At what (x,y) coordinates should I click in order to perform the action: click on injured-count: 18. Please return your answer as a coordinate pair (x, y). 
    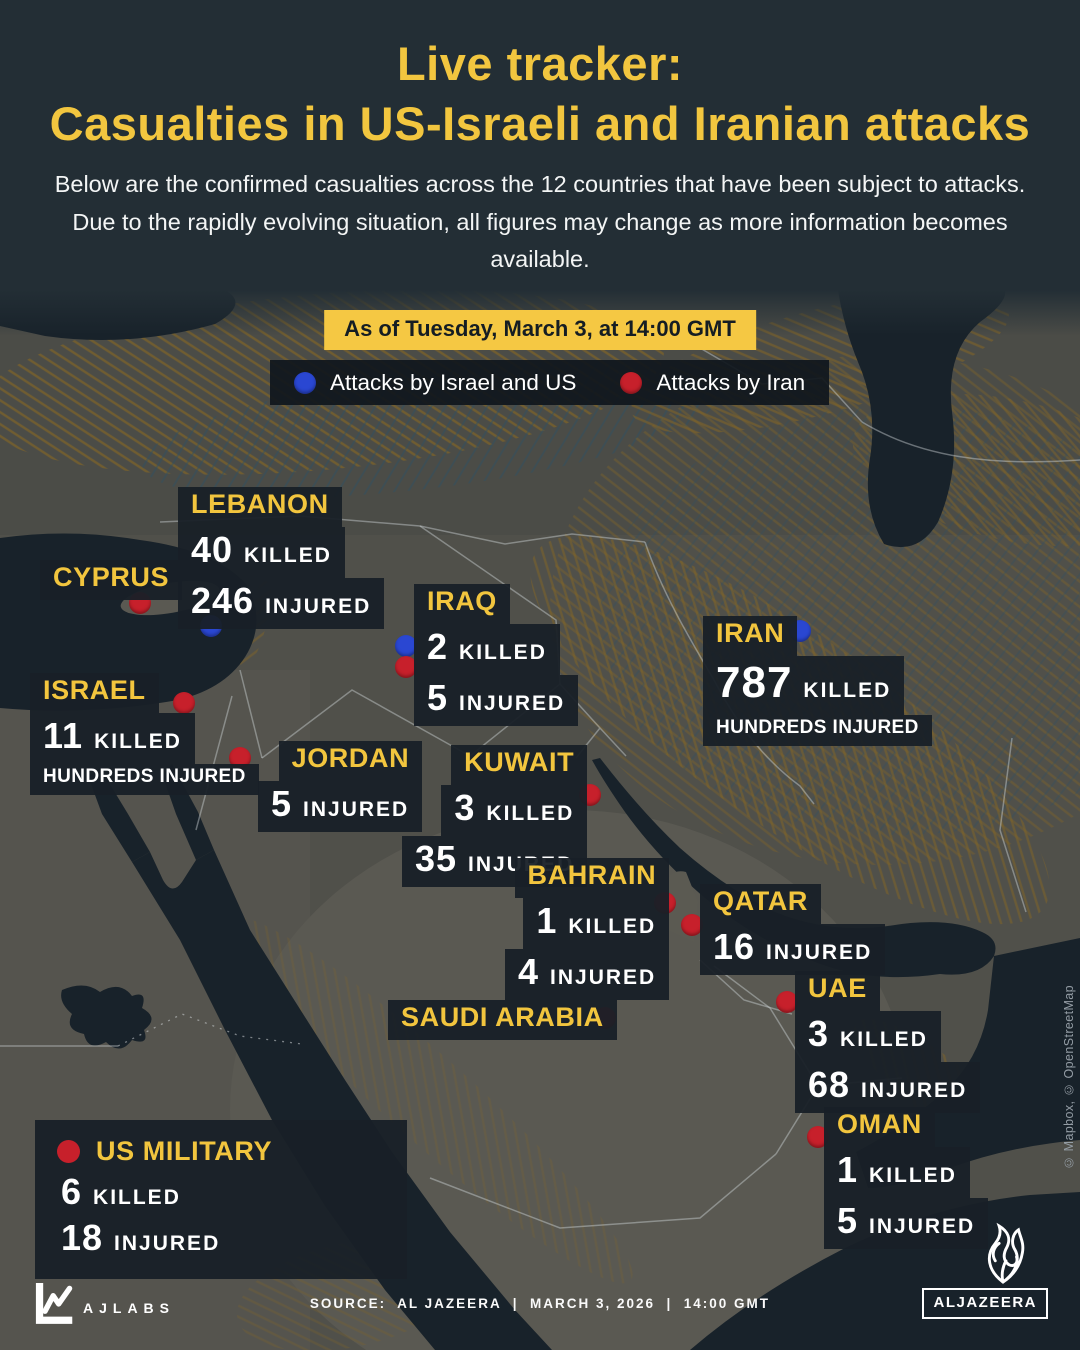
    Looking at the image, I should click on (82, 1237).